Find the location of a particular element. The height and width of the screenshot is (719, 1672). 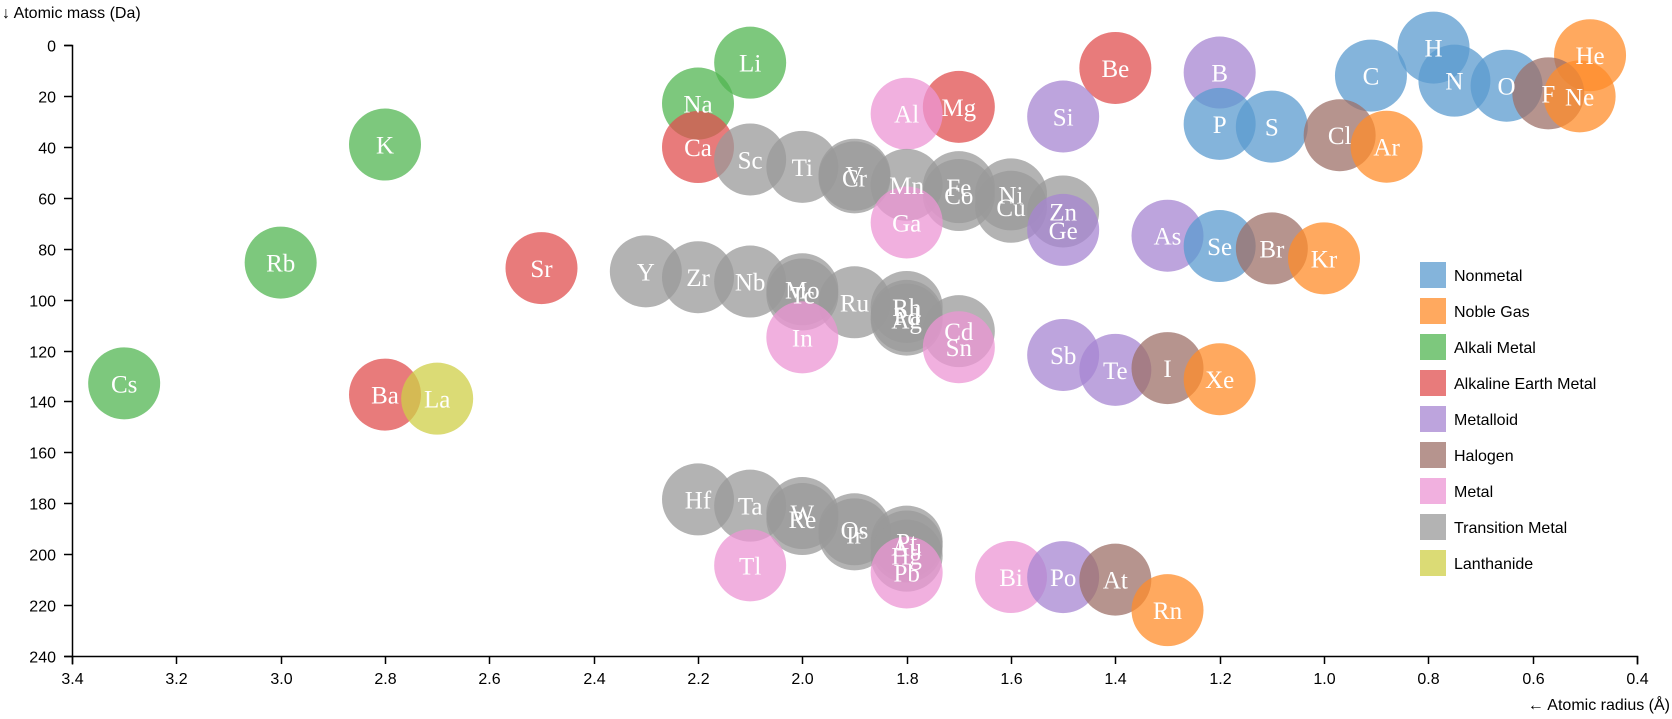

bubble-label-te: Te is located at coordinates (1115, 371).